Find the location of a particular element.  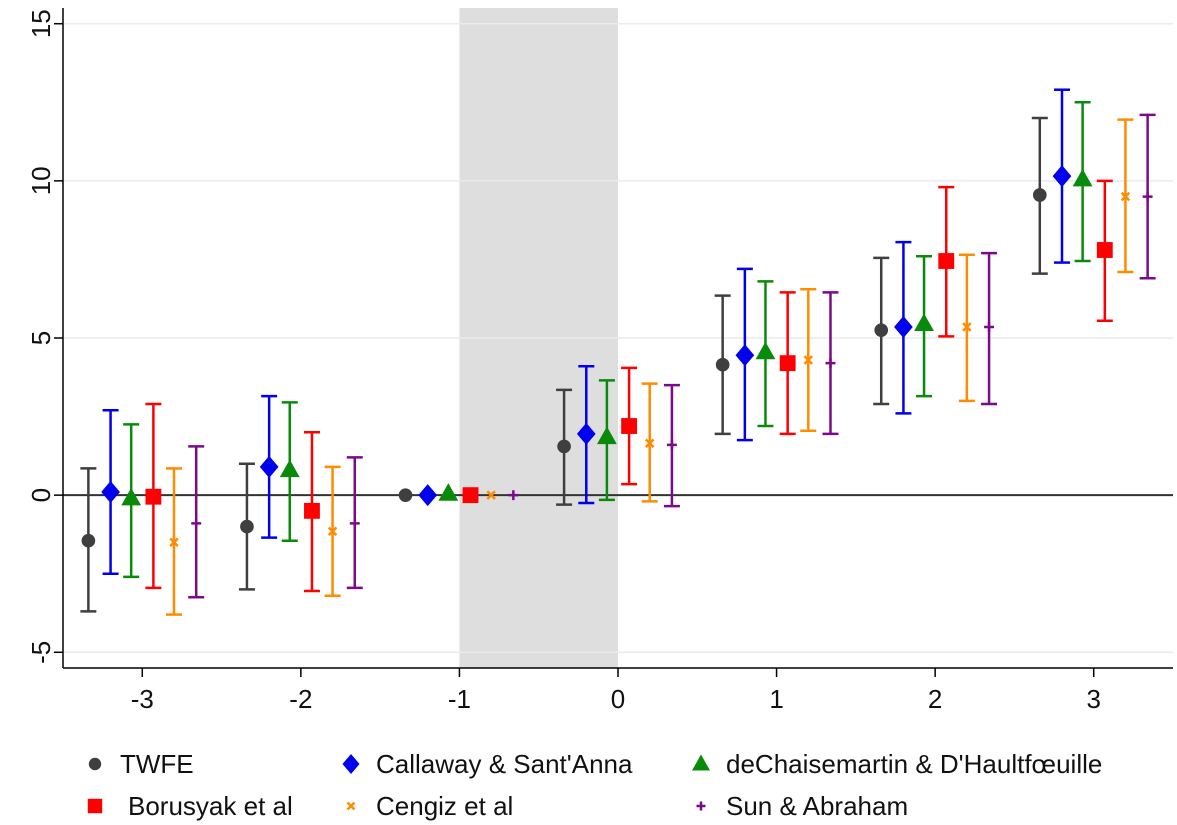

y-tick-label: 0 is located at coordinates (41, 495).